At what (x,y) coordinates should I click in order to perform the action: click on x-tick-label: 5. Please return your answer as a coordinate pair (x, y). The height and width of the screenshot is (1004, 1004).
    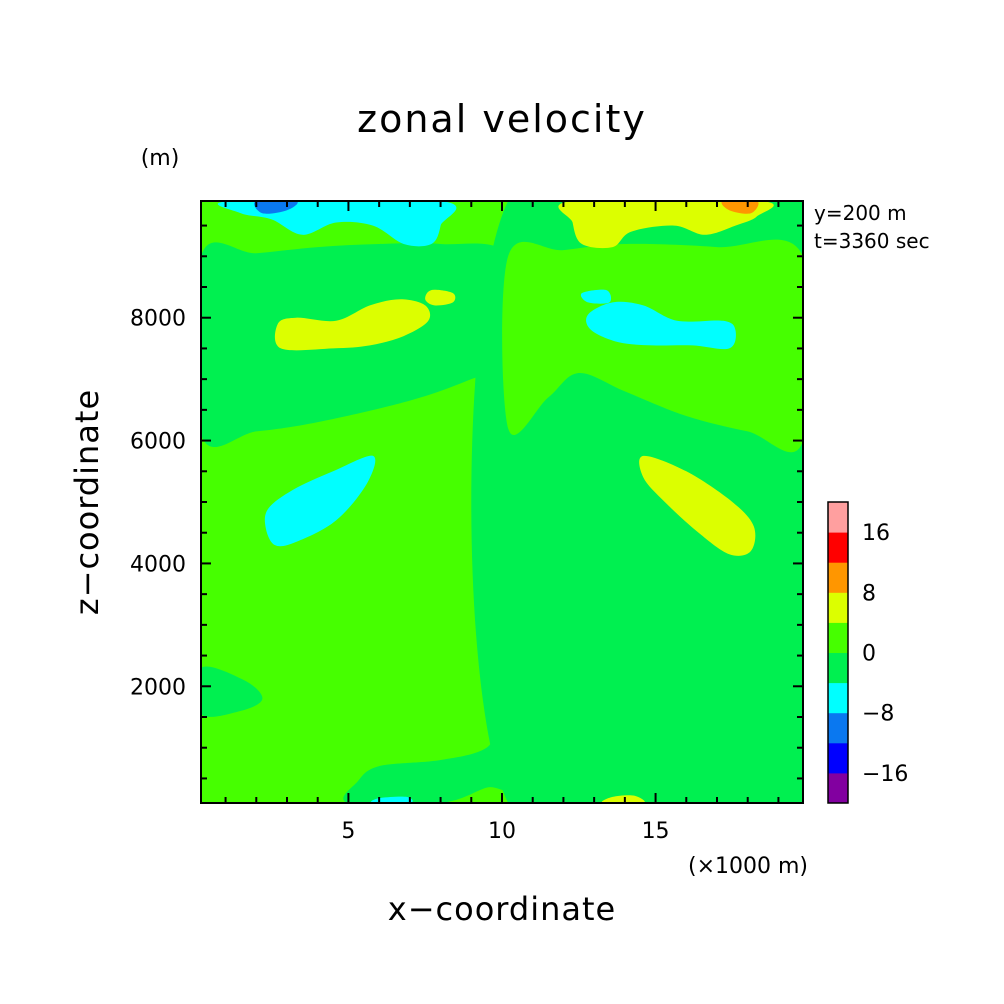
    Looking at the image, I should click on (348, 831).